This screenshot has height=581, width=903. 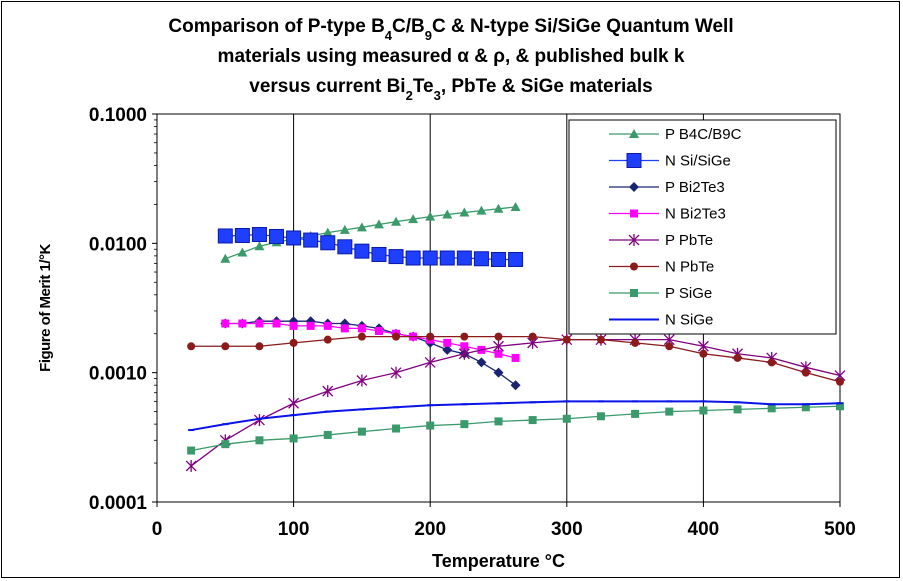 What do you see at coordinates (409, 26) in the screenshot?
I see `title-text: /` at bounding box center [409, 26].